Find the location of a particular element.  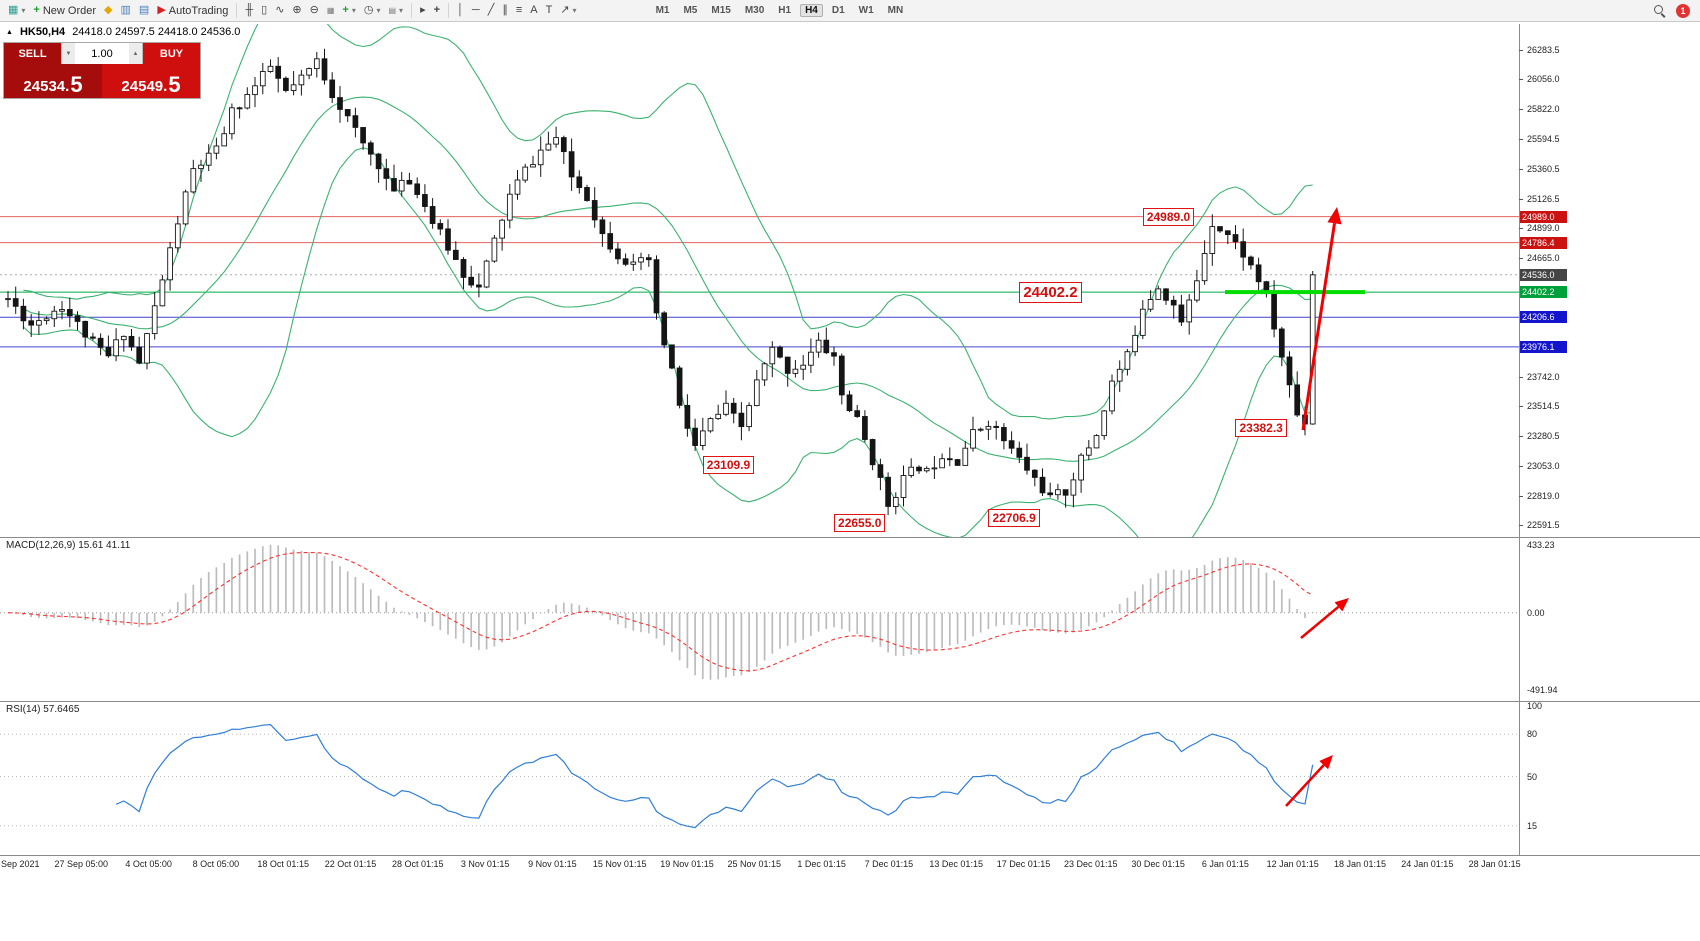

toolbar-separator is located at coordinates (449, 10).